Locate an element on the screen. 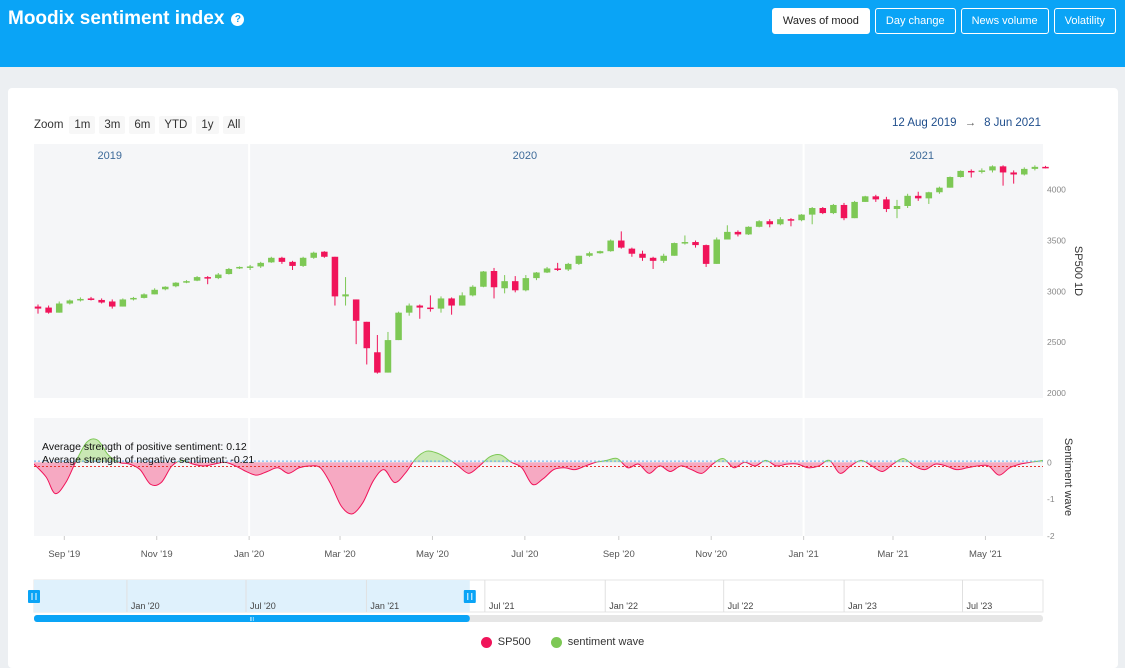 The width and height of the screenshot is (1125, 668). tab-volatility: Volatility is located at coordinates (1084, 21).